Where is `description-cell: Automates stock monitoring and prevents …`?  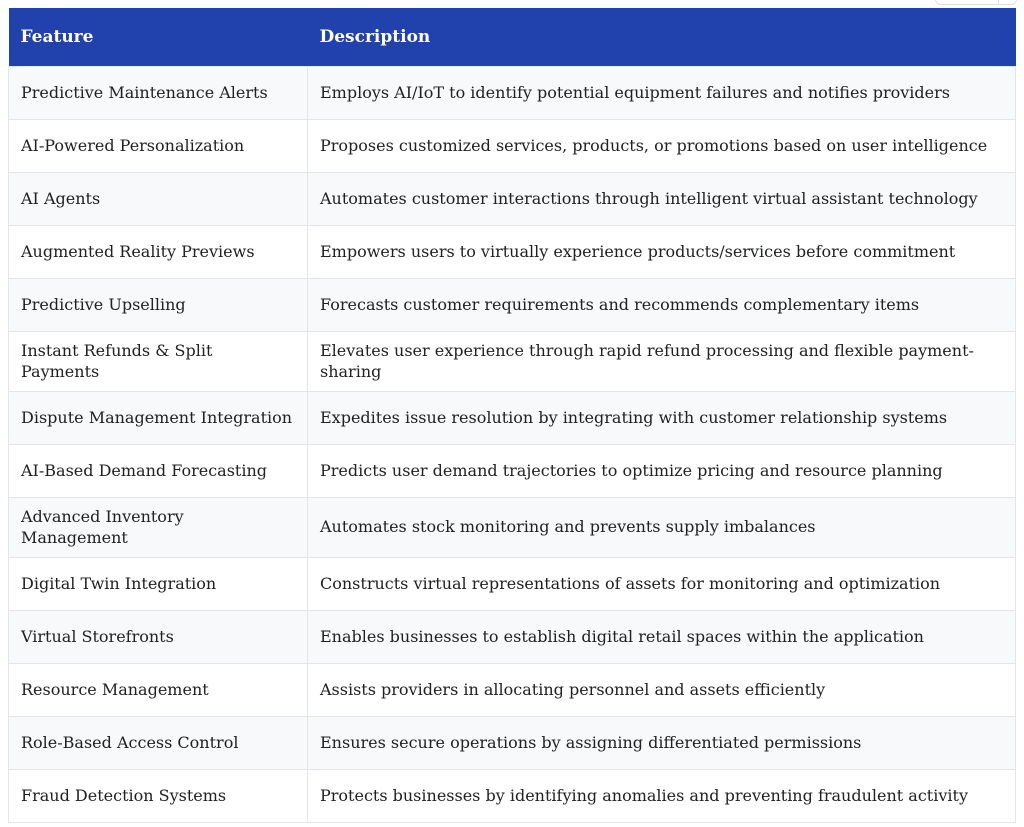
description-cell: Automates stock monitoring and prevents … is located at coordinates (661, 527).